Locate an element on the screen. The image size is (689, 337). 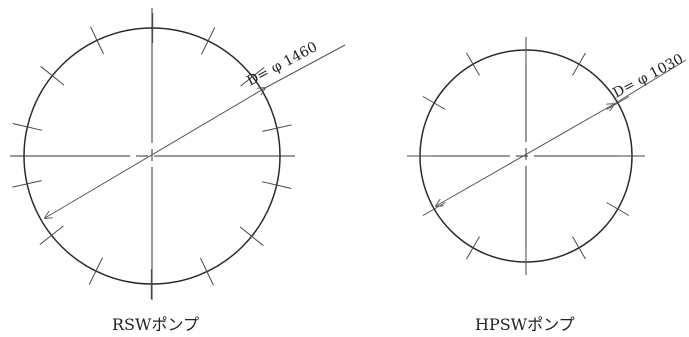
rsw-leader-line is located at coordinates (305, 66).